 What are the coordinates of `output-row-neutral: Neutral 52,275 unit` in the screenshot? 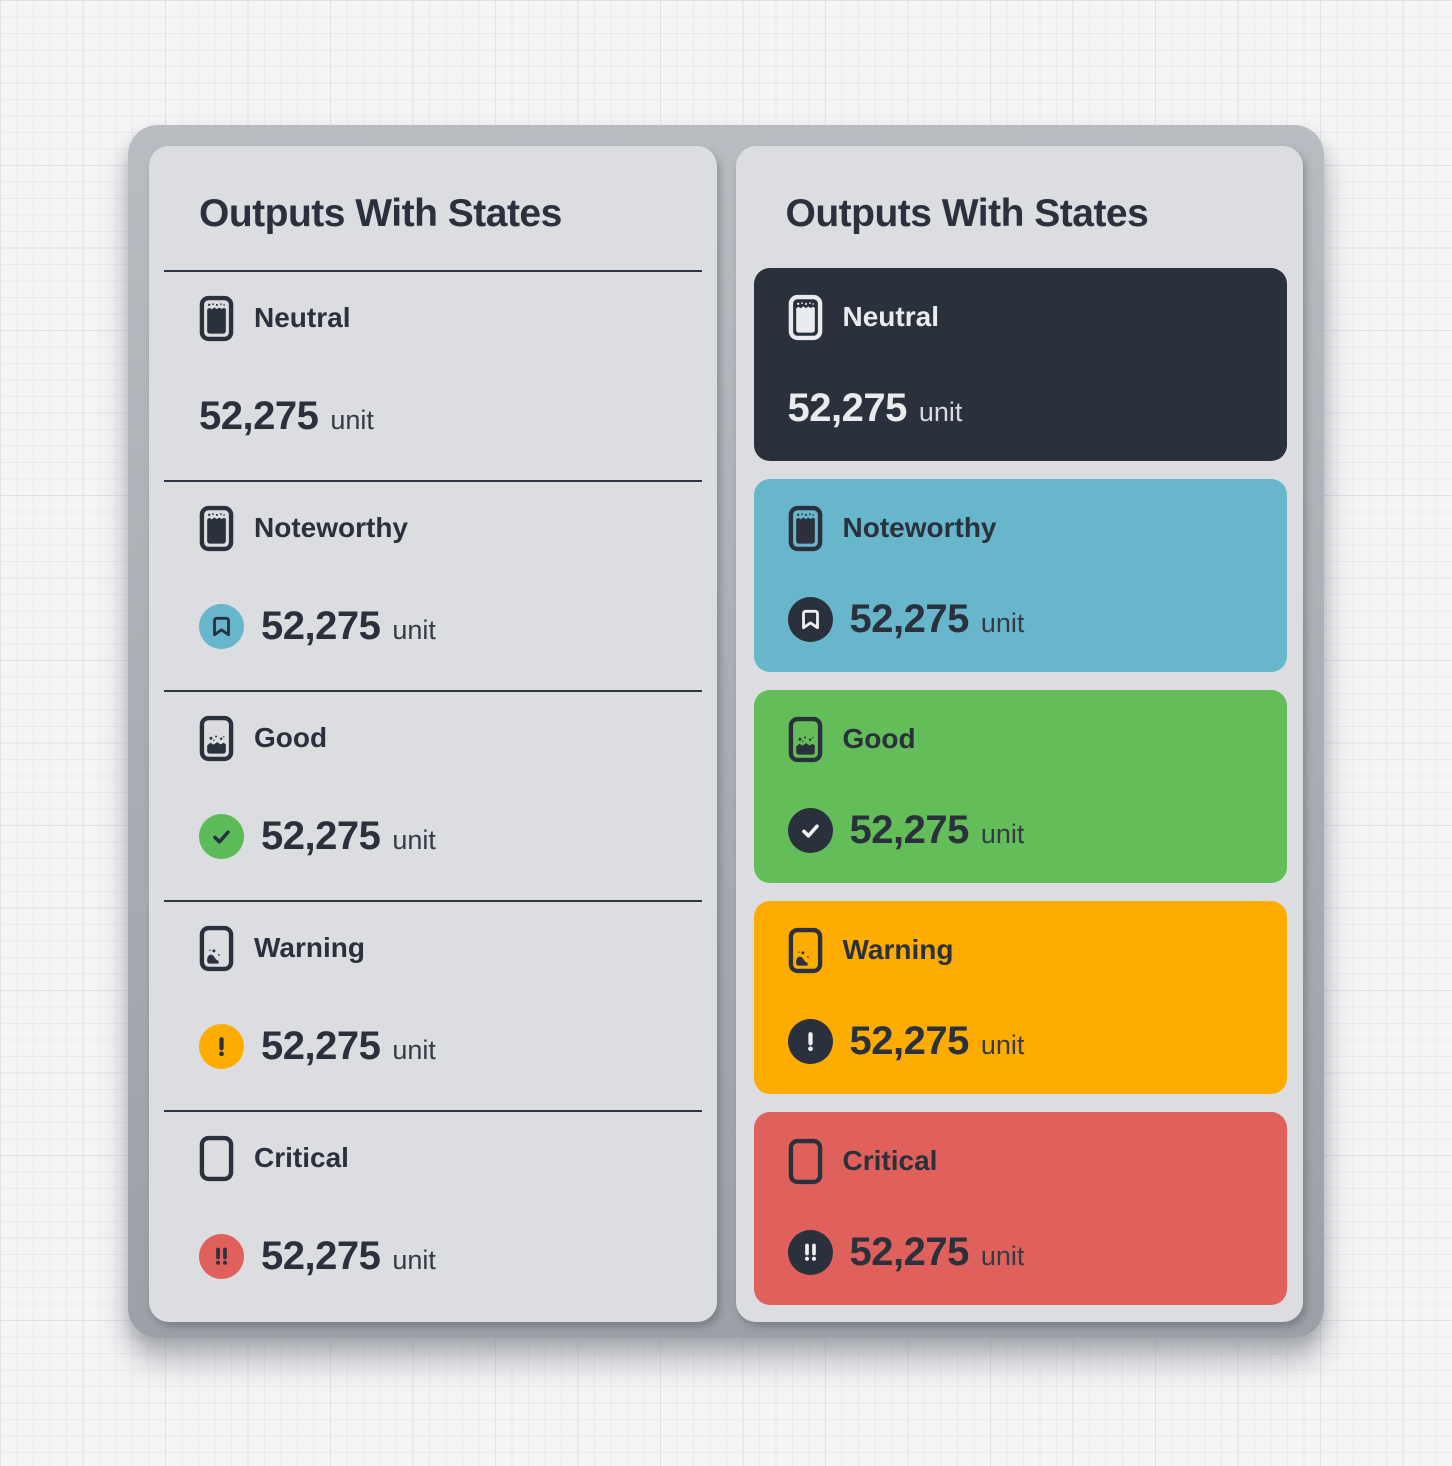 It's located at (433, 376).